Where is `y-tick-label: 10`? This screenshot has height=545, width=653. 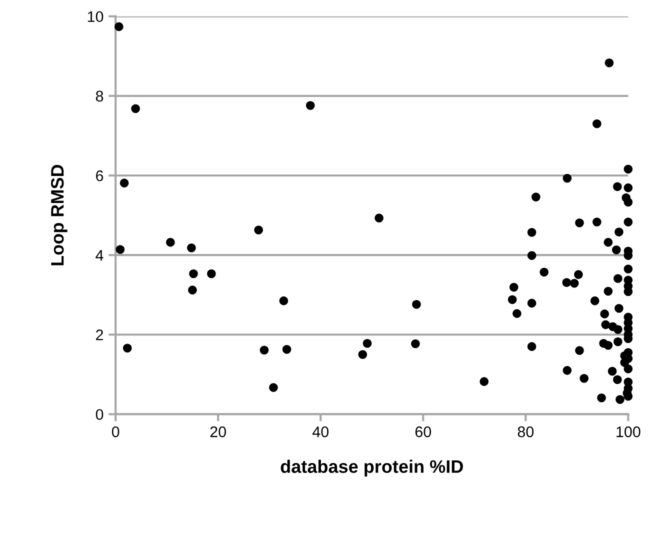
y-tick-label: 10 is located at coordinates (96, 16).